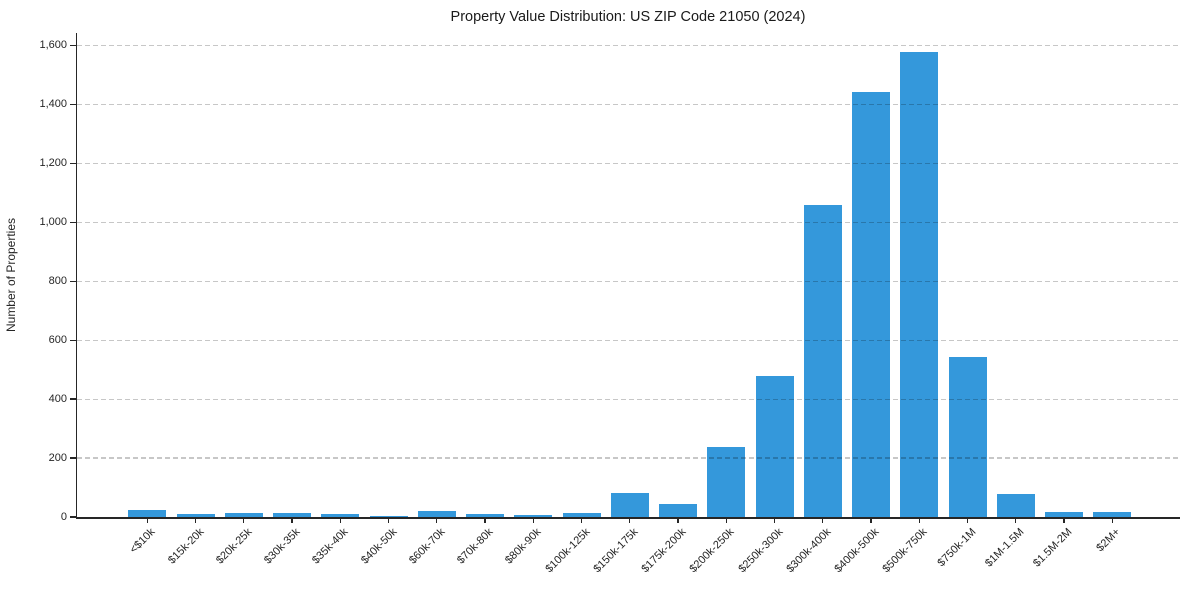  I want to click on y-tick-label: 0, so click(63, 516).